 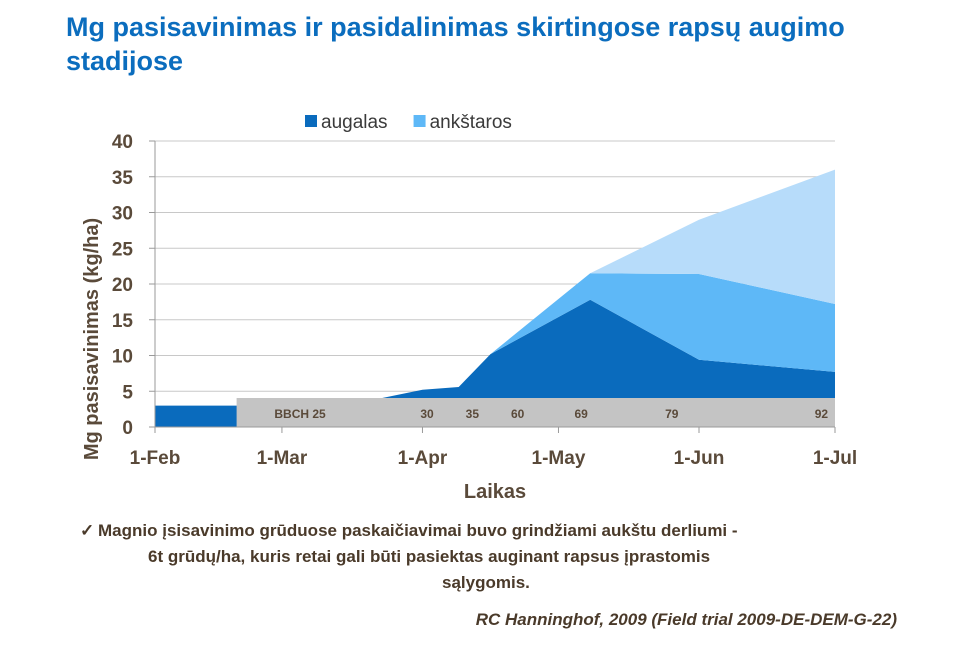 I want to click on x-tick-label: 1-Mar, so click(x=282, y=458).